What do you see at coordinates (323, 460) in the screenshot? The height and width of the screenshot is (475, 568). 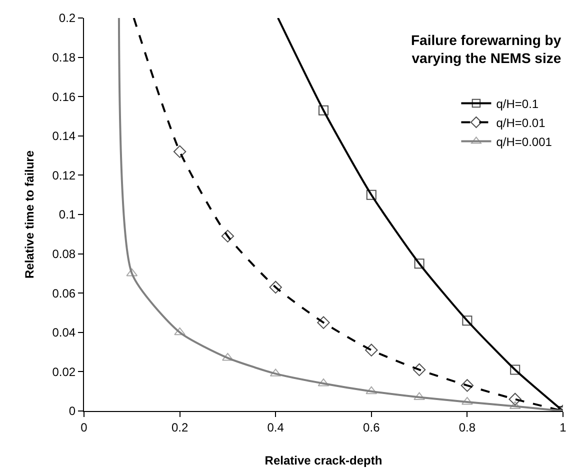 I see `x-axis-title: Relative crack-depth` at bounding box center [323, 460].